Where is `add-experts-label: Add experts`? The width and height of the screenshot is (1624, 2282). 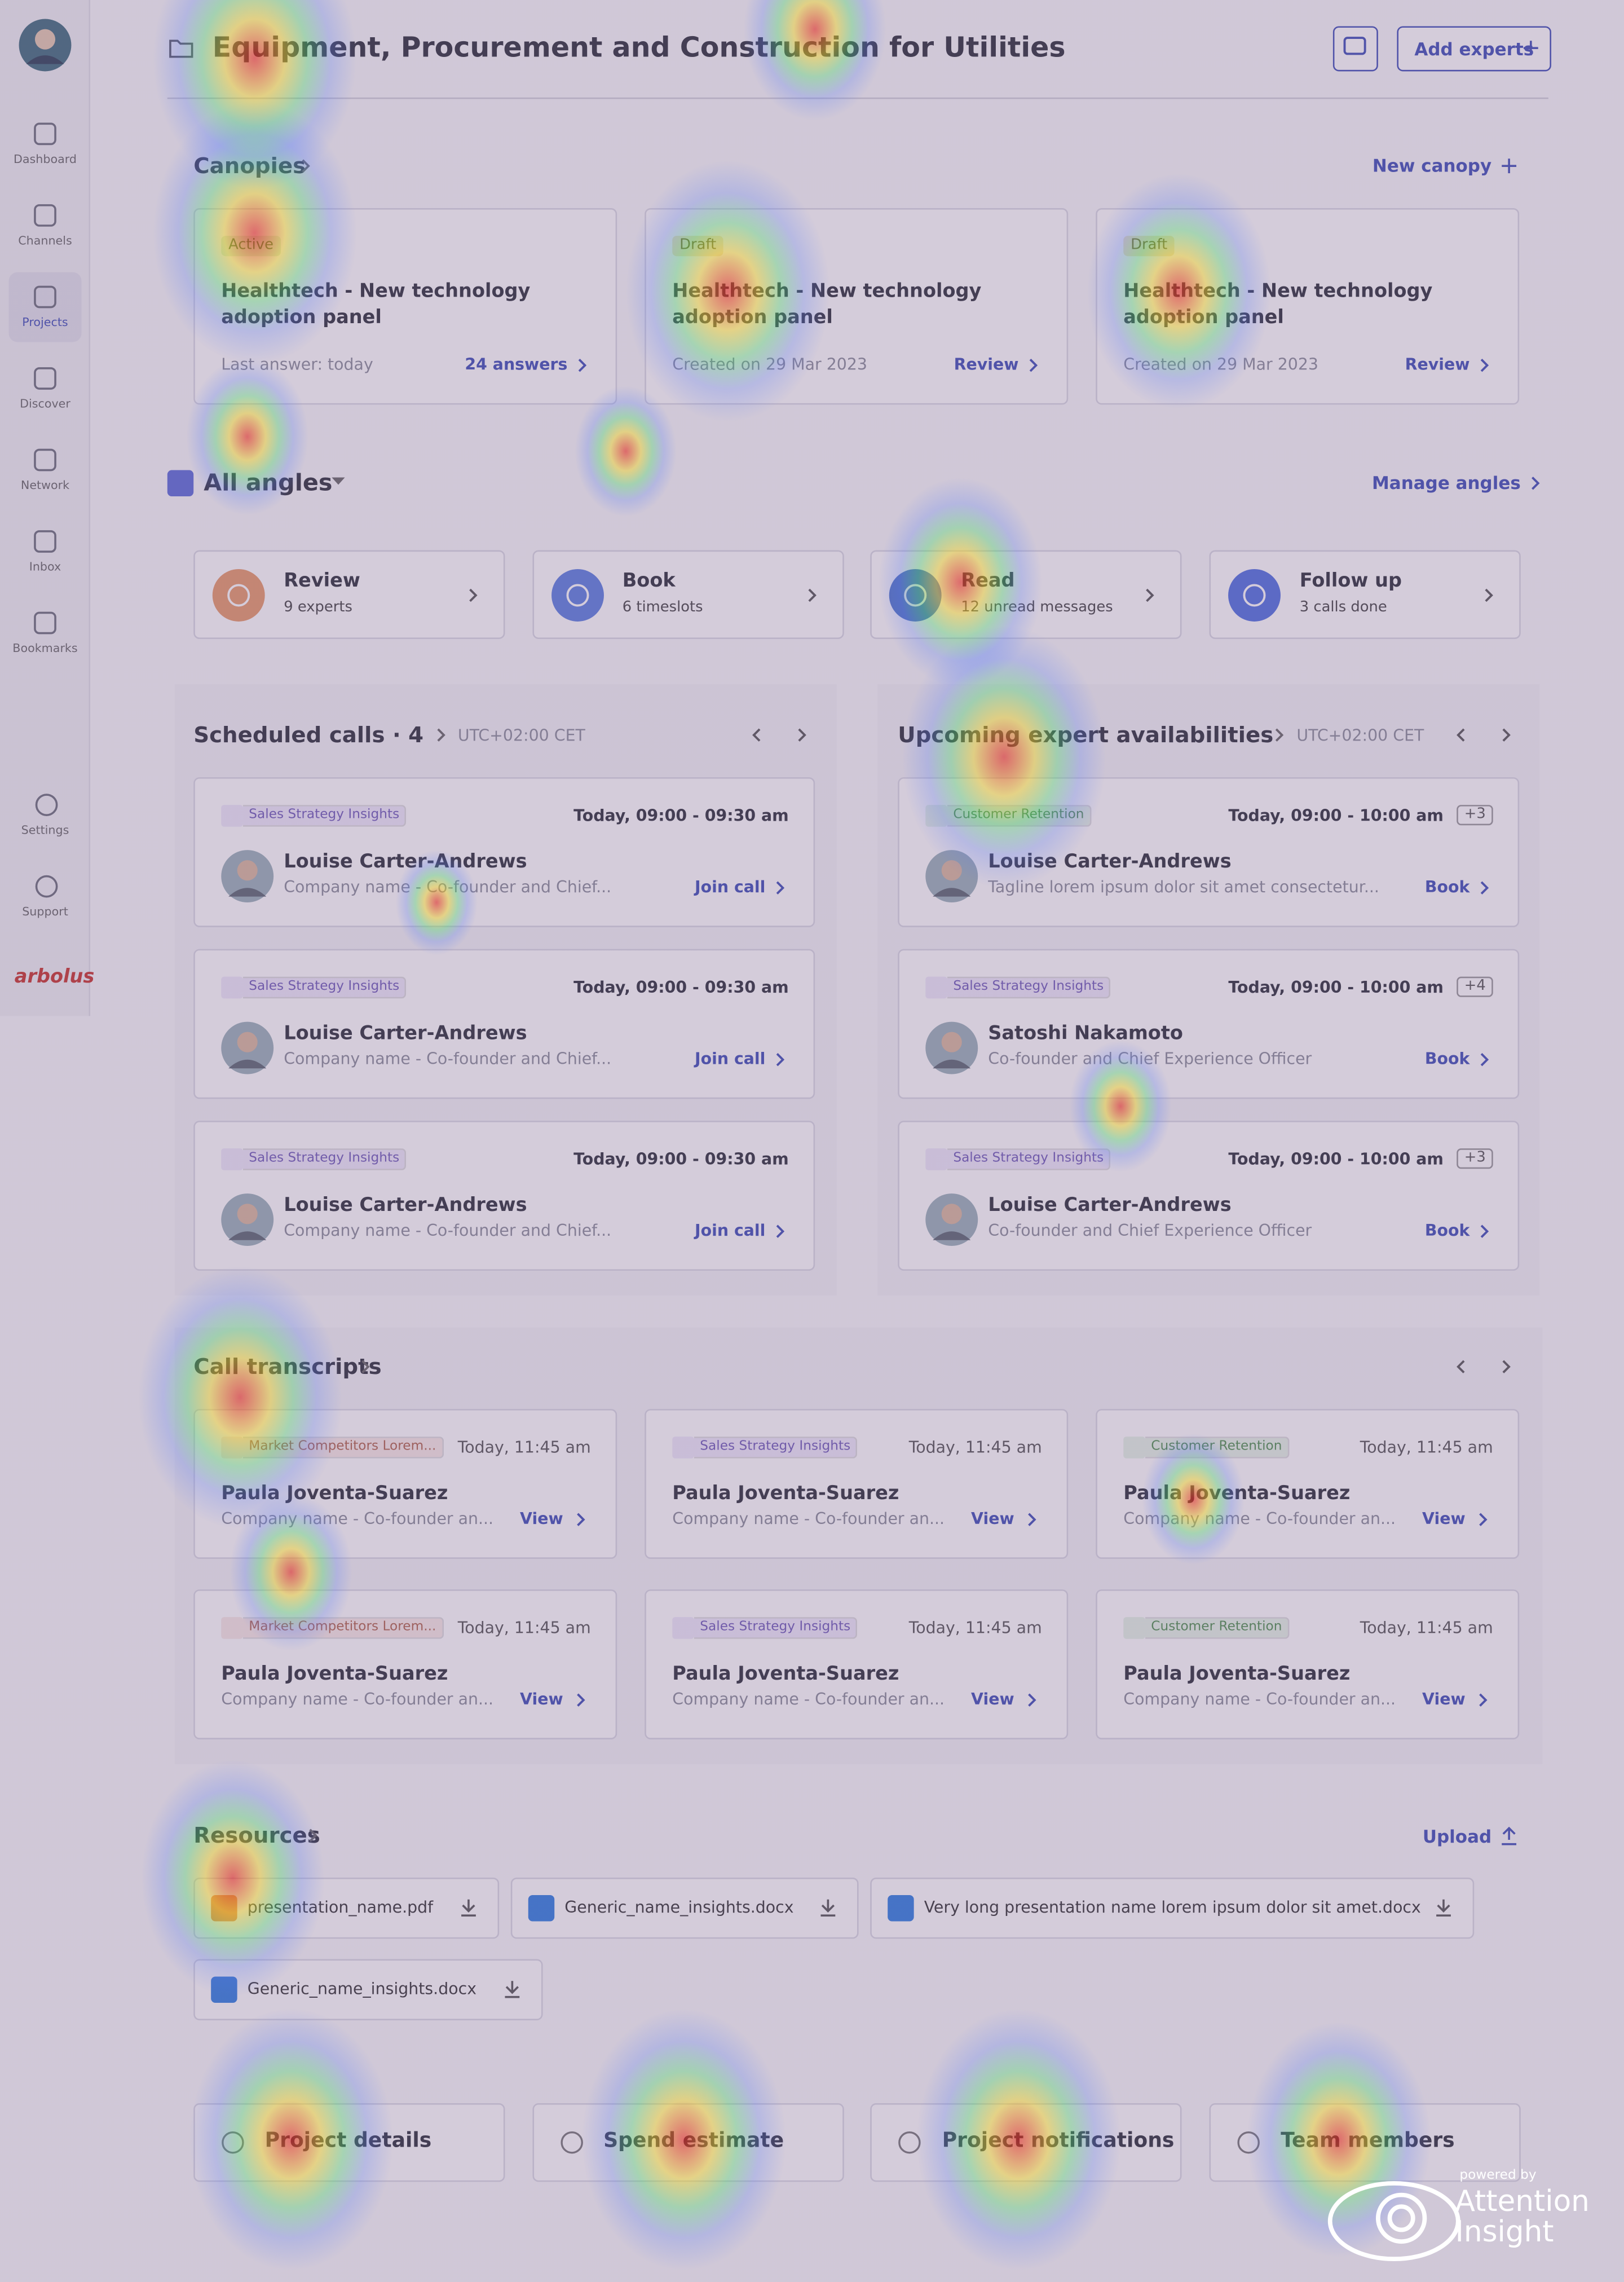 add-experts-label: Add experts is located at coordinates (1474, 49).